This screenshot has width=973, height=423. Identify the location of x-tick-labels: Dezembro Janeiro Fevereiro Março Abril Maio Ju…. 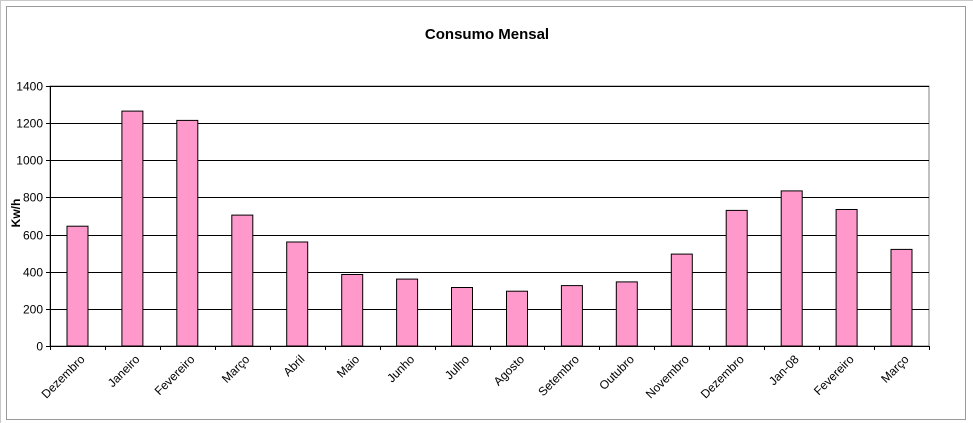
(475, 376).